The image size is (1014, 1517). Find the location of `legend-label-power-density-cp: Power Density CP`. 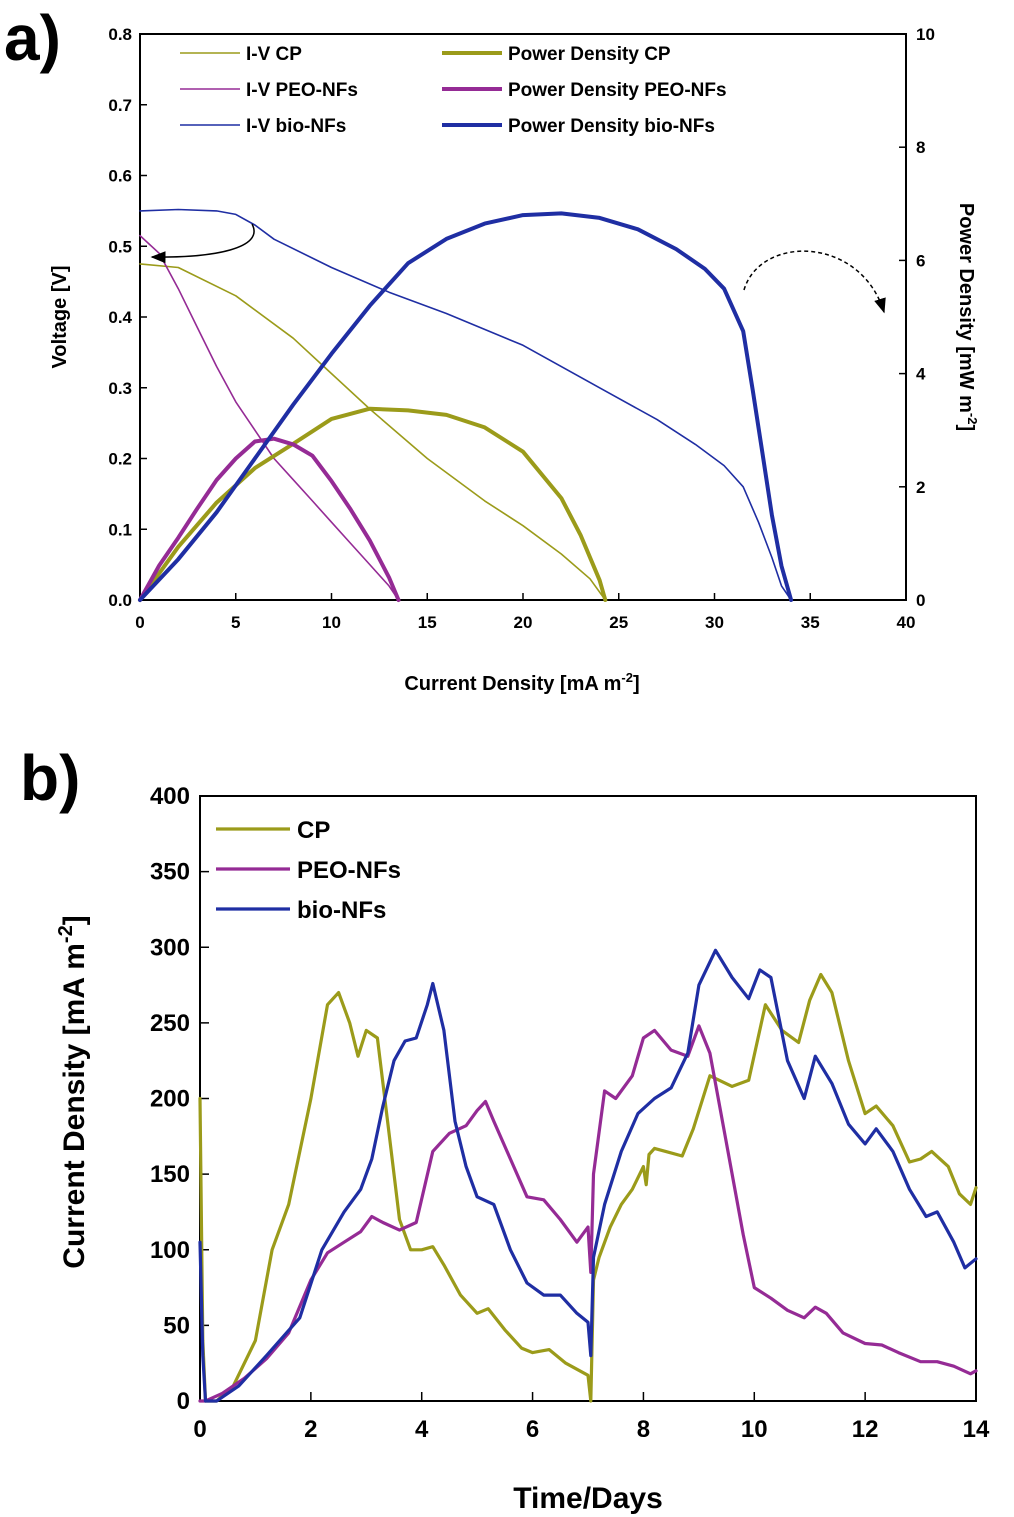

legend-label-power-density-cp: Power Density CP is located at coordinates (589, 54).